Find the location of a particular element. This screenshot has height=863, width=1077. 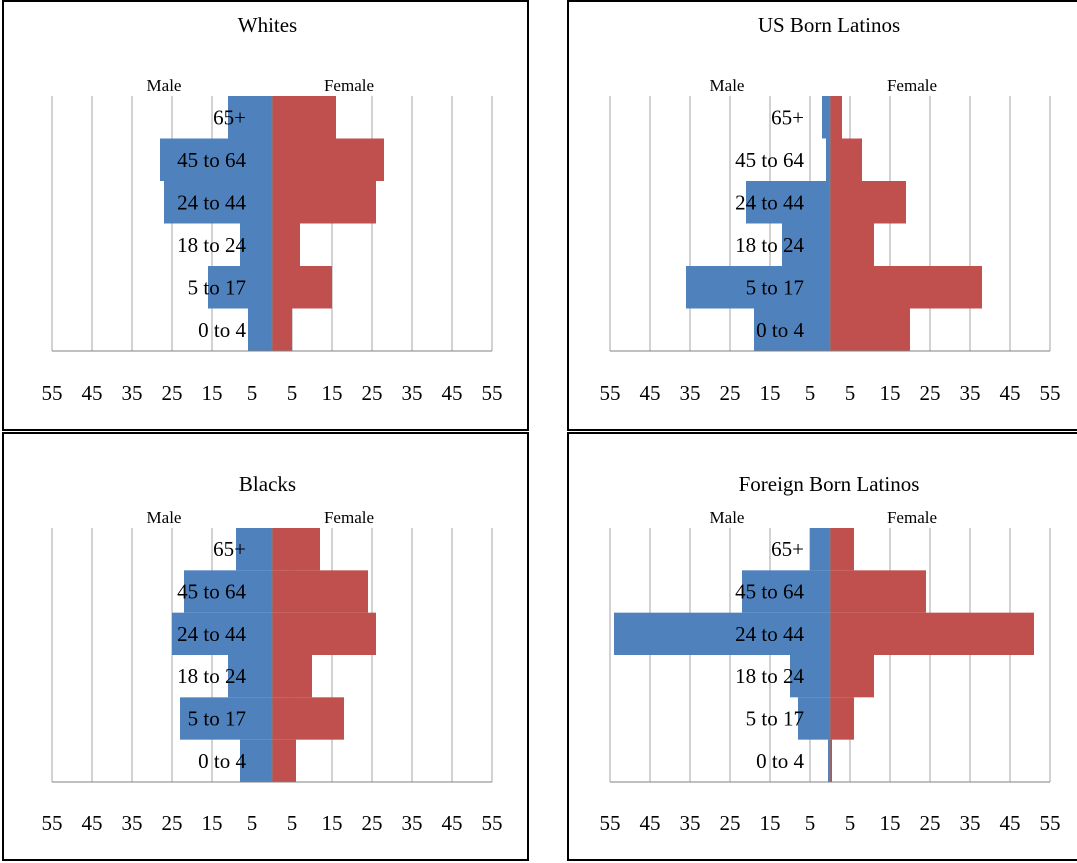

chart-title: US Born Latinos is located at coordinates (829, 25).